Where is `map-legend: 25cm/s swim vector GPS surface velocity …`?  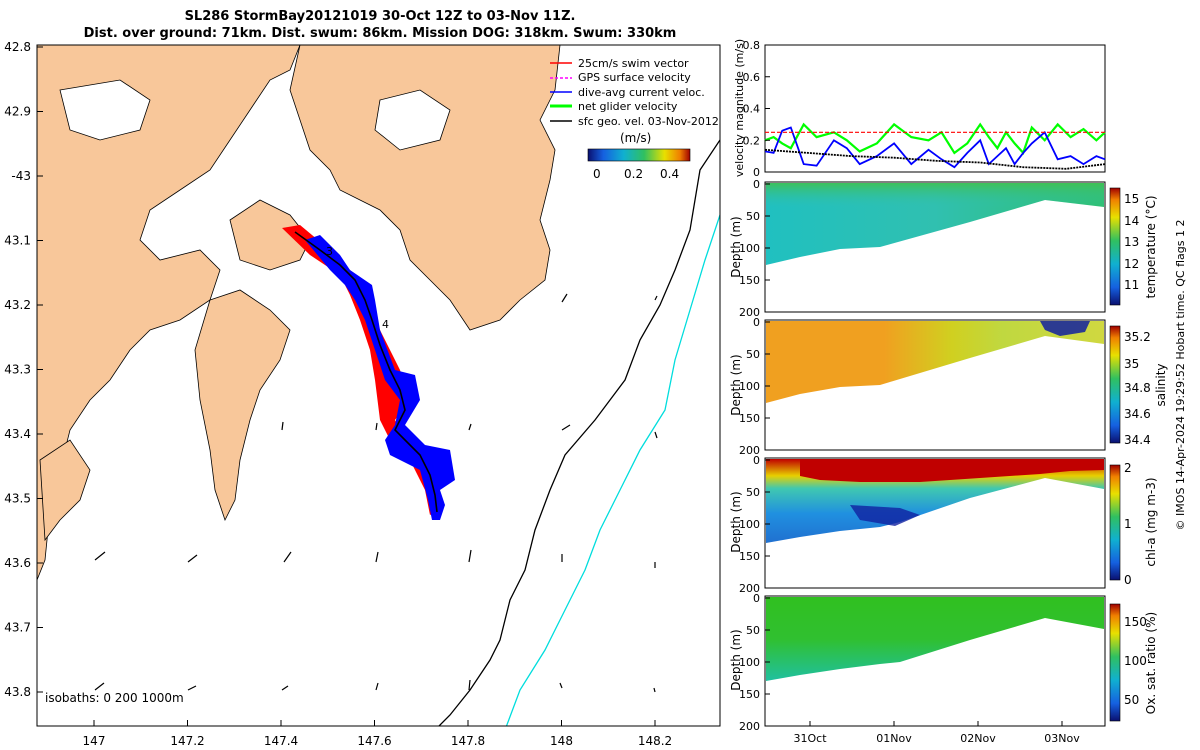 map-legend: 25cm/s swim vector GPS surface velocity … is located at coordinates (635, 92).